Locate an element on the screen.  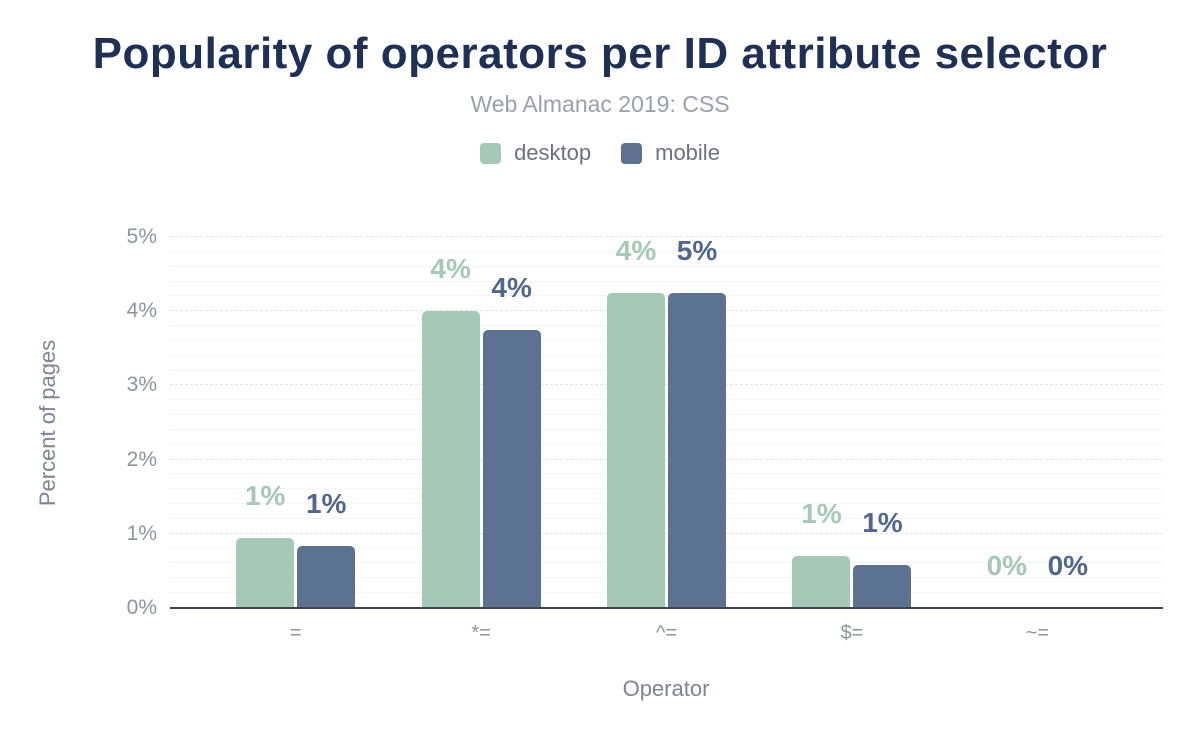
category-band: 0% 0% ~= is located at coordinates (1037, 440).